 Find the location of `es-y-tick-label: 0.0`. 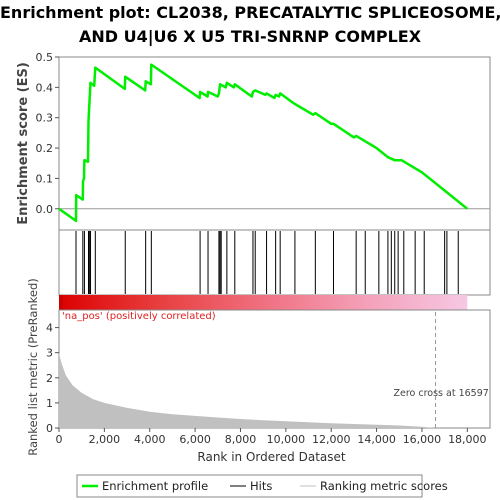

es-y-tick-label: 0.0 is located at coordinates (45, 209).